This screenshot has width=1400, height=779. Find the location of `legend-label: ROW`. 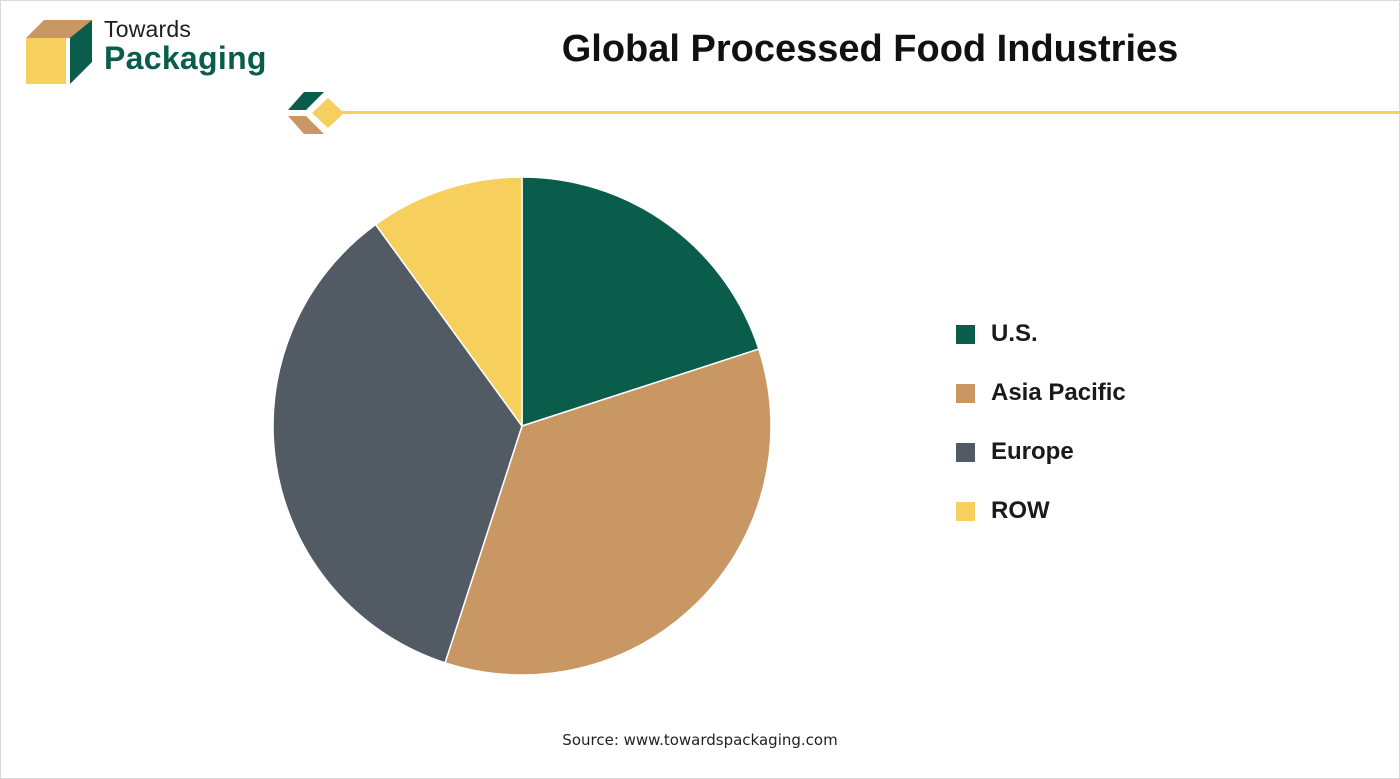

legend-label: ROW is located at coordinates (1020, 510).